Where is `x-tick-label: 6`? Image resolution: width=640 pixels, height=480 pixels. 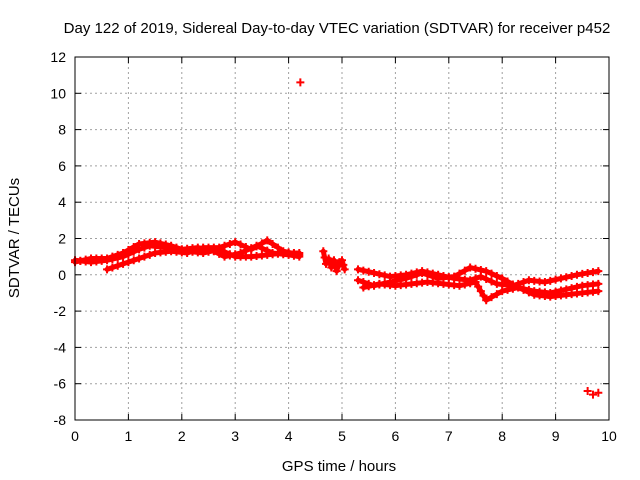 x-tick-label: 6 is located at coordinates (396, 436).